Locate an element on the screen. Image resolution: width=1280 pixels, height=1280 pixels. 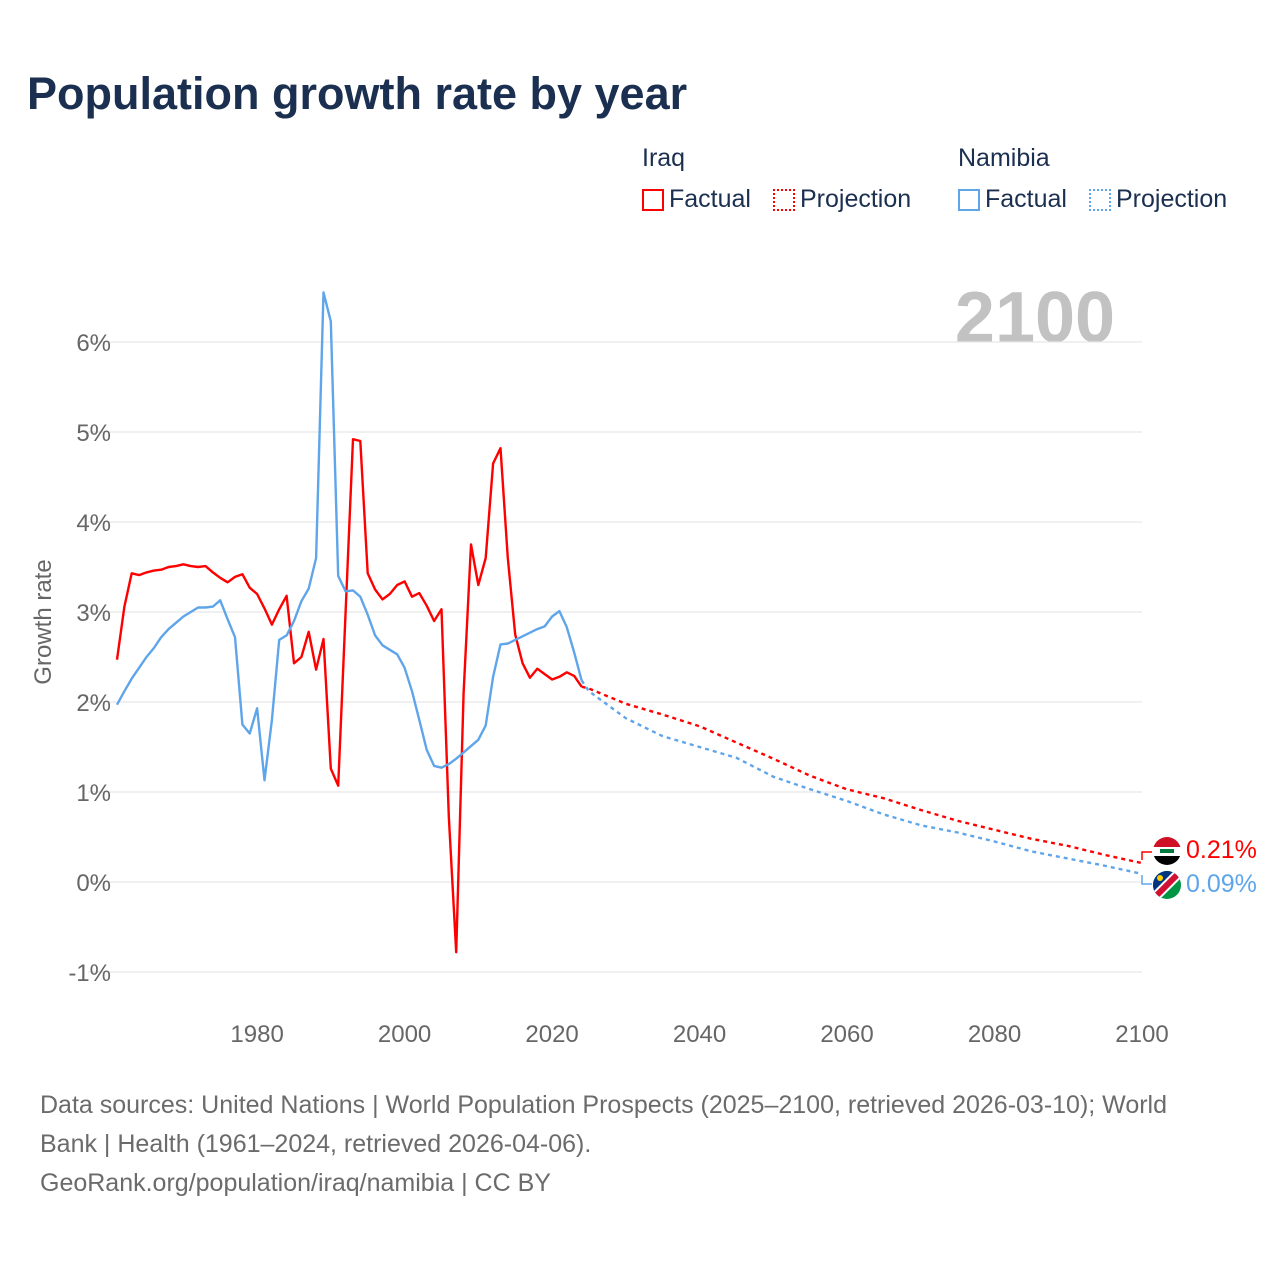
year-watermark: 2100 is located at coordinates (1035, 318).